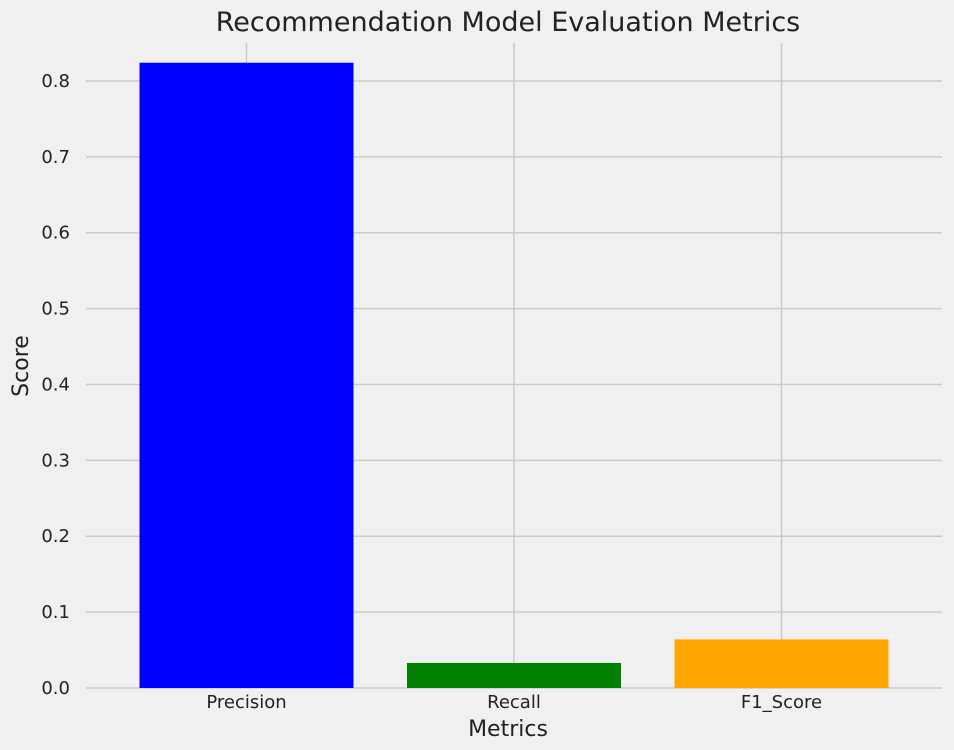 This screenshot has height=750, width=954. What do you see at coordinates (55, 233) in the screenshot?
I see `y-tick-label: 0.6` at bounding box center [55, 233].